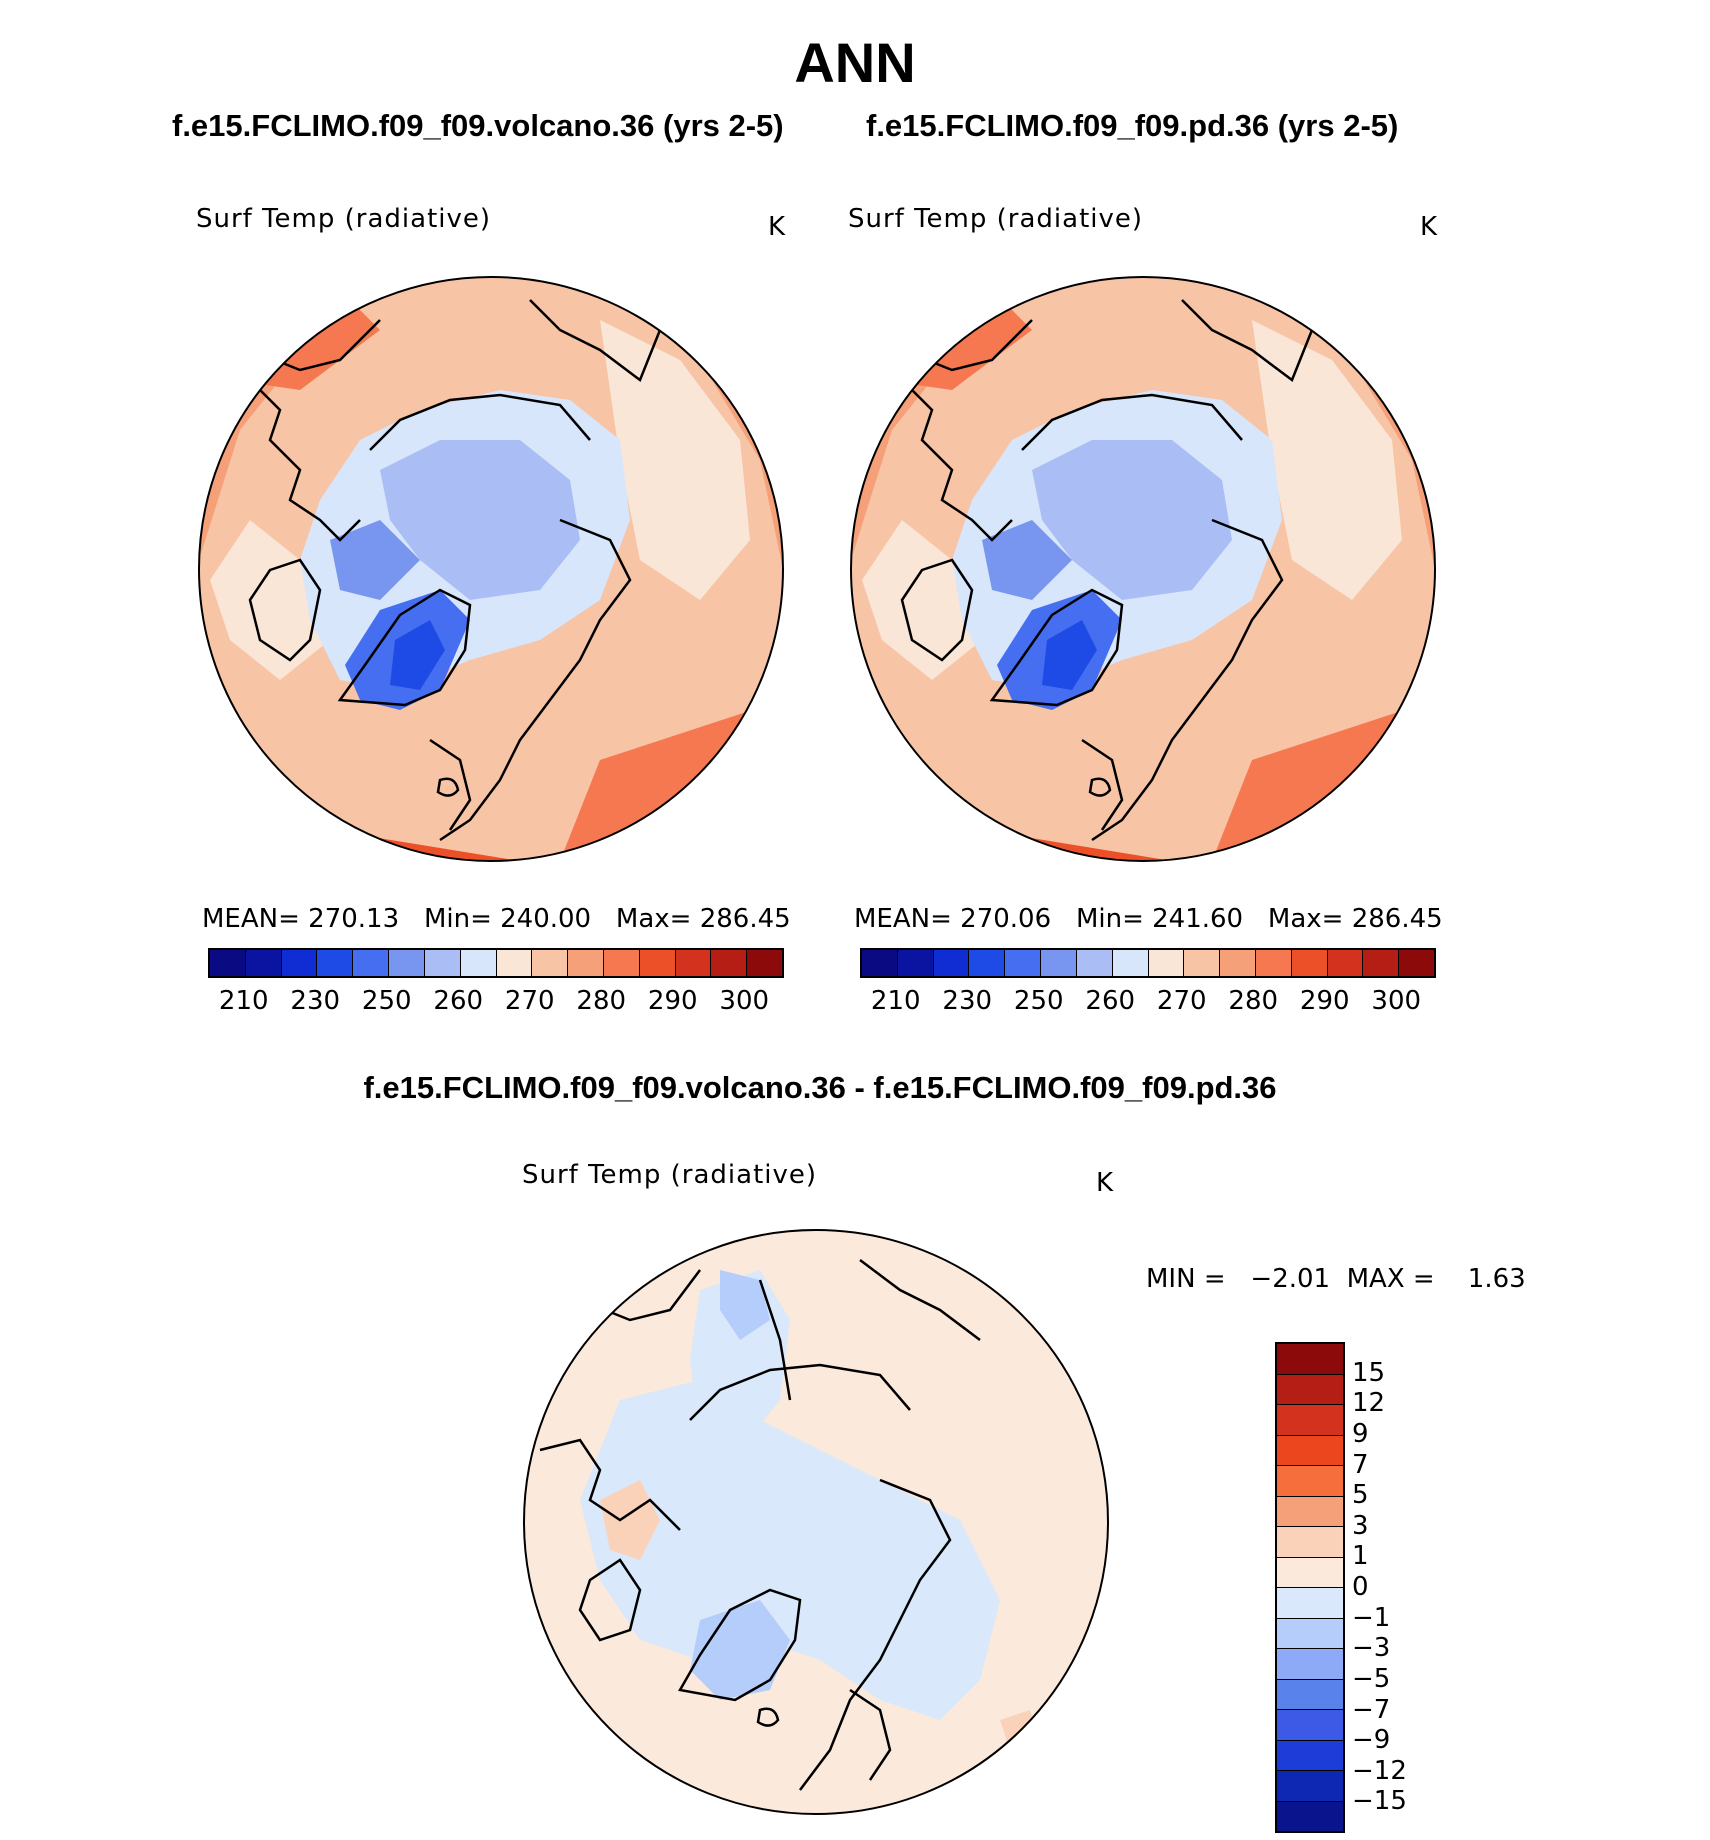  What do you see at coordinates (855, 62) in the screenshot?
I see `main-title: ANN` at bounding box center [855, 62].